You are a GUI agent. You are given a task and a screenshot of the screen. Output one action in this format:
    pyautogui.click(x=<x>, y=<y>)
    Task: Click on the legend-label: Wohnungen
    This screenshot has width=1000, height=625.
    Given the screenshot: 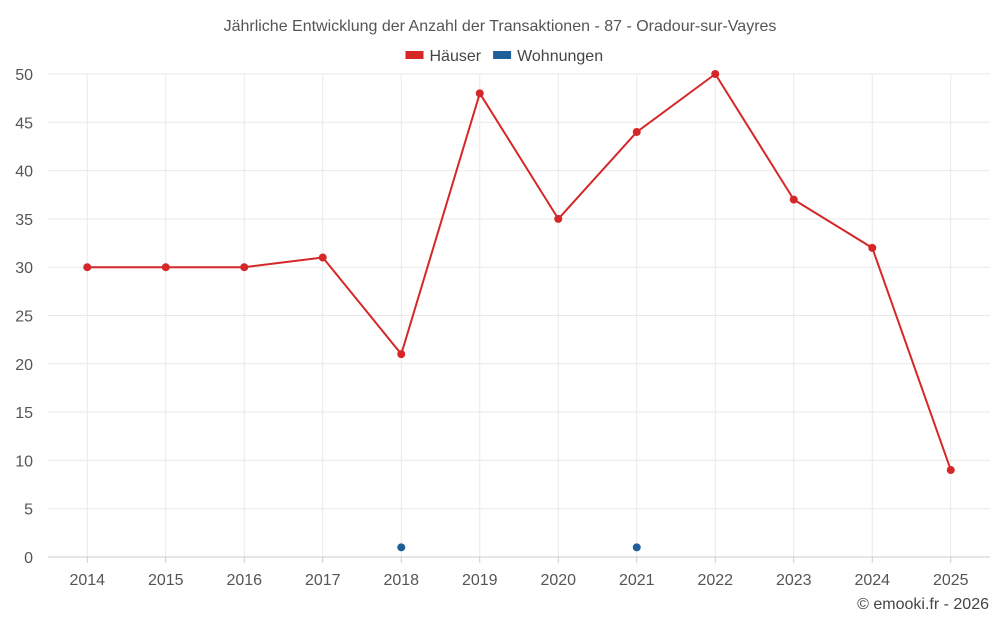 What is the action you would take?
    pyautogui.click(x=560, y=56)
    